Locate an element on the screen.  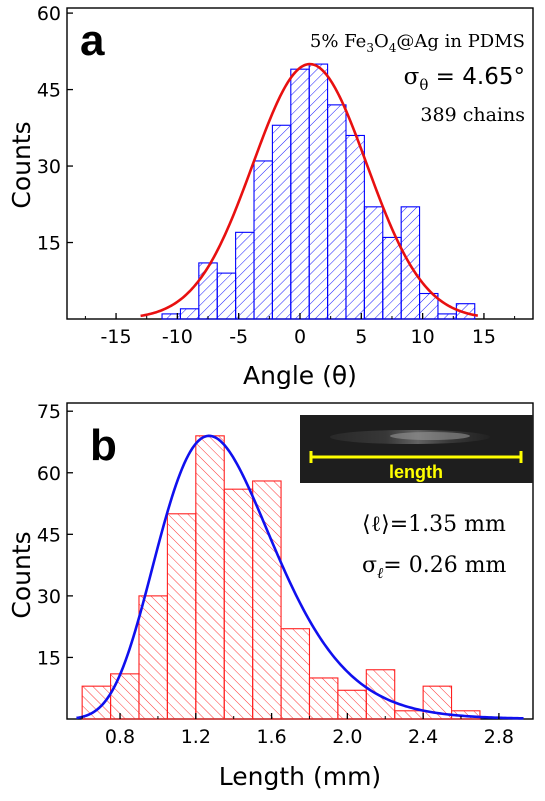
inset-length-label: length is located at coordinates (416, 472).